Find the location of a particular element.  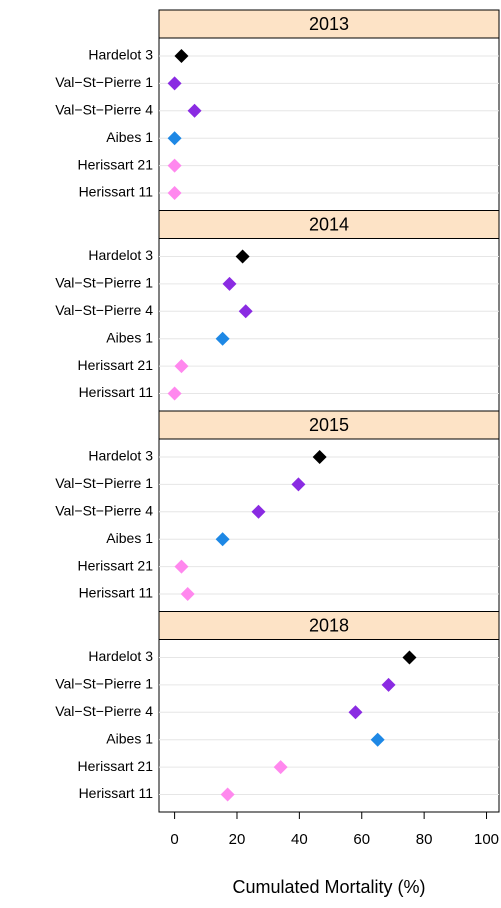

x-tick-label: 0 is located at coordinates (174, 839).